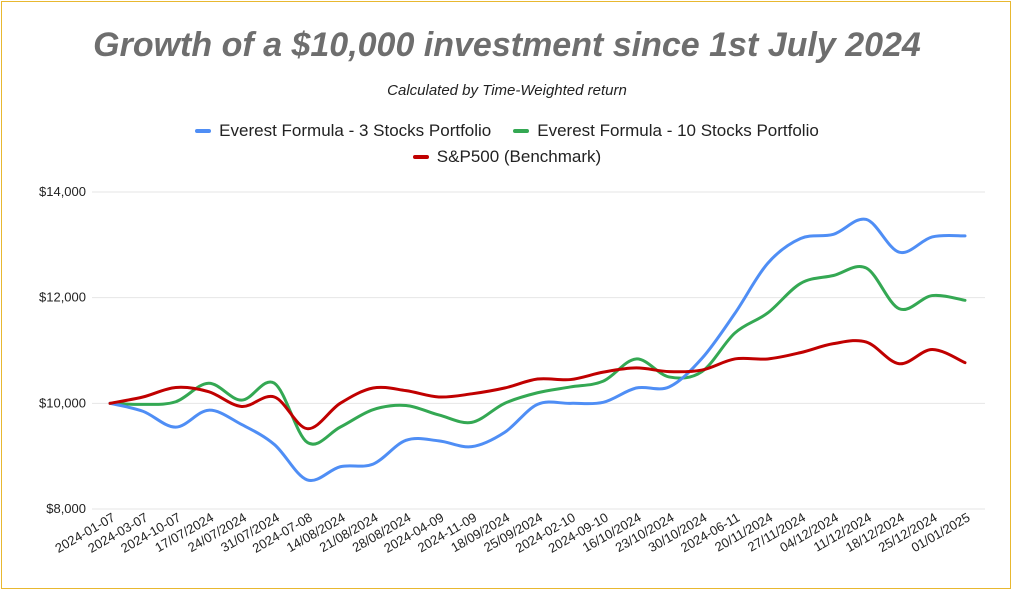 This screenshot has height=592, width=1014. I want to click on legend-item-3-stocks: Everest Formula - 3 Stocks Portfolio, so click(343, 131).